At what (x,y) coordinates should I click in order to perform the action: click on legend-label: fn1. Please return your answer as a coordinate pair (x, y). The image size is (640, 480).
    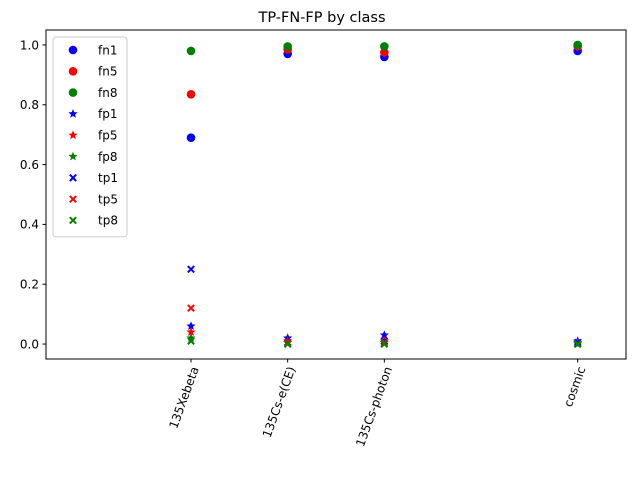
    Looking at the image, I should click on (107, 50).